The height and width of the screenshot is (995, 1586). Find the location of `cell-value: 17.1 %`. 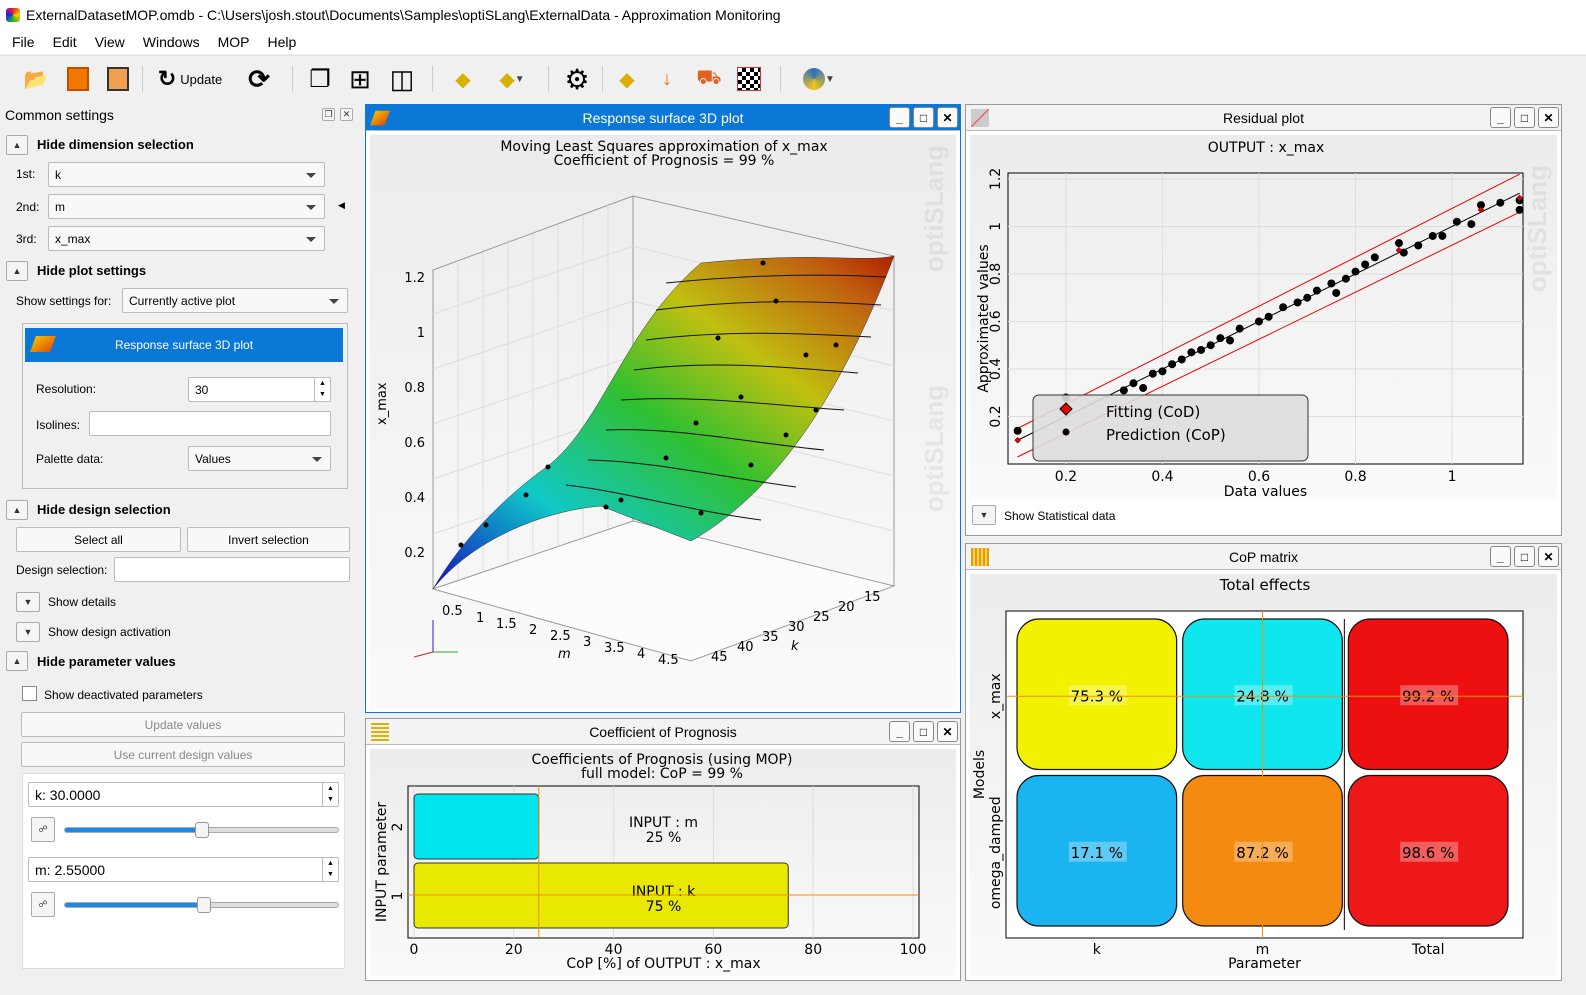

cell-value: 17.1 % is located at coordinates (1097, 853).